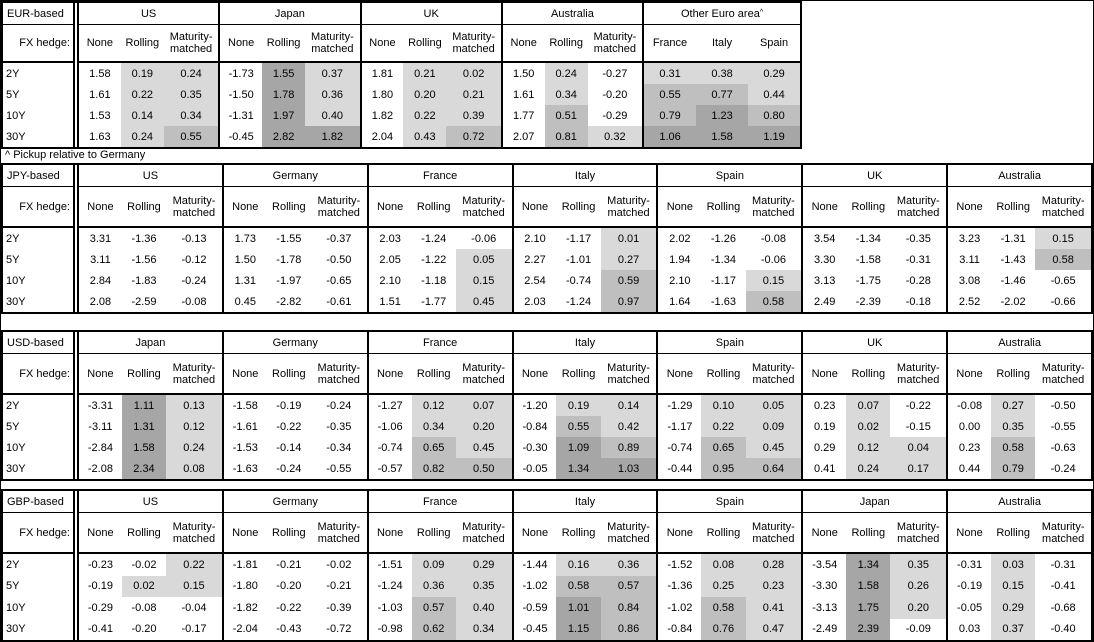 This screenshot has width=1094, height=642. I want to click on value-cell: 0.58, so click(1063, 259).